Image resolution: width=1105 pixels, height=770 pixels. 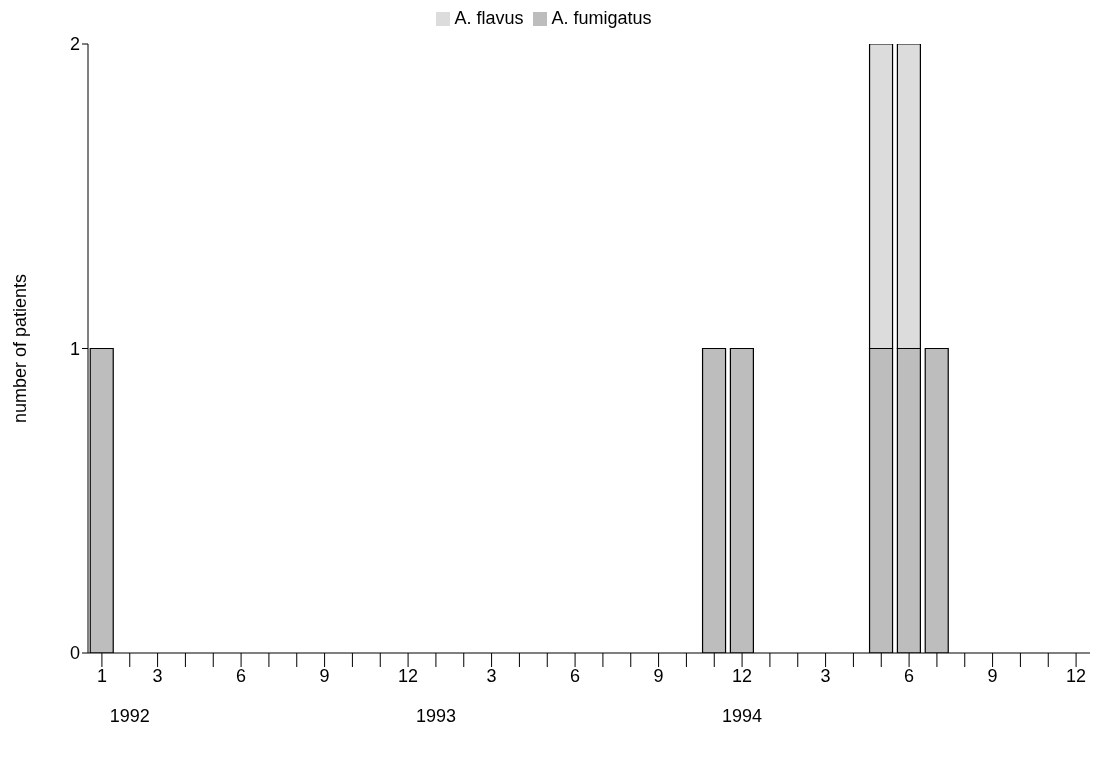 What do you see at coordinates (742, 716) in the screenshot?
I see `text: 1994` at bounding box center [742, 716].